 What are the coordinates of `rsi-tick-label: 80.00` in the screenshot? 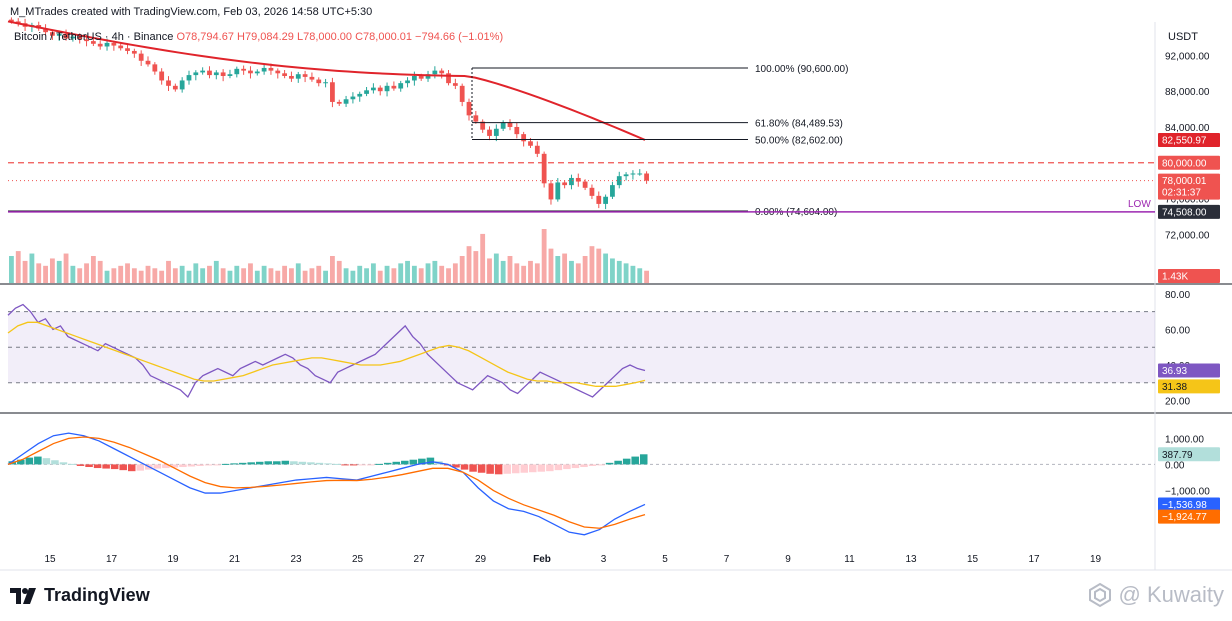 It's located at (1177, 295).